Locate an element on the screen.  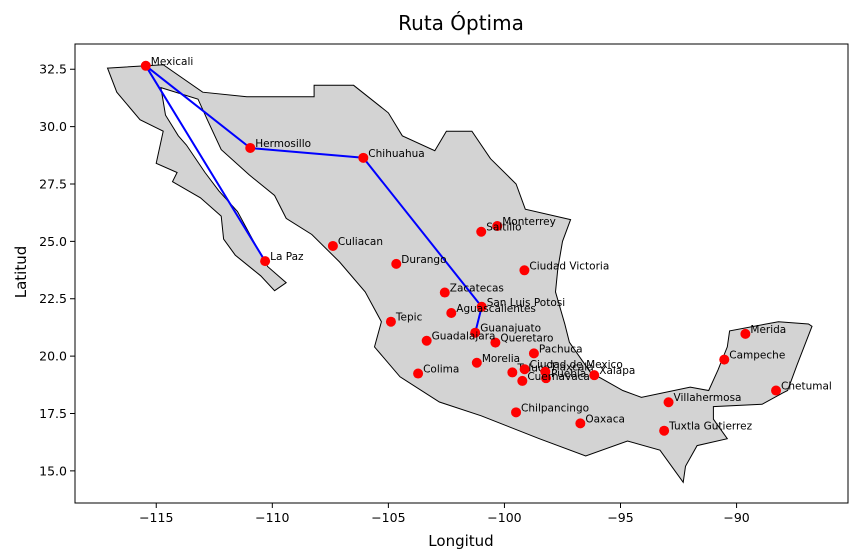
y-tick-label: 27.5 is located at coordinates (53, 183).